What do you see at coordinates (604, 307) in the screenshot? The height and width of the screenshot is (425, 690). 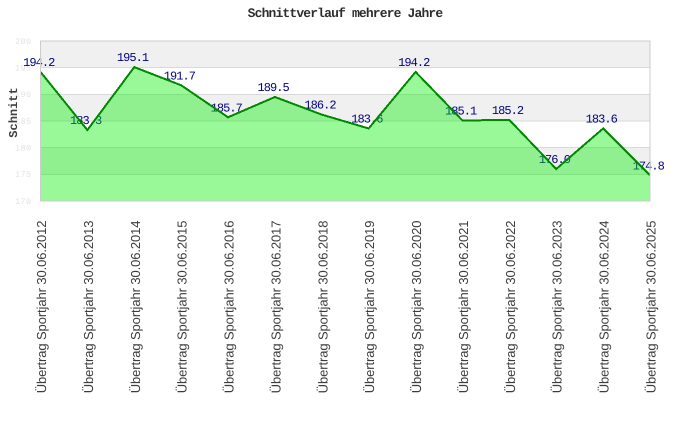 I see `svg-text: Übertrag Sportjahr 30.06.2024` at bounding box center [604, 307].